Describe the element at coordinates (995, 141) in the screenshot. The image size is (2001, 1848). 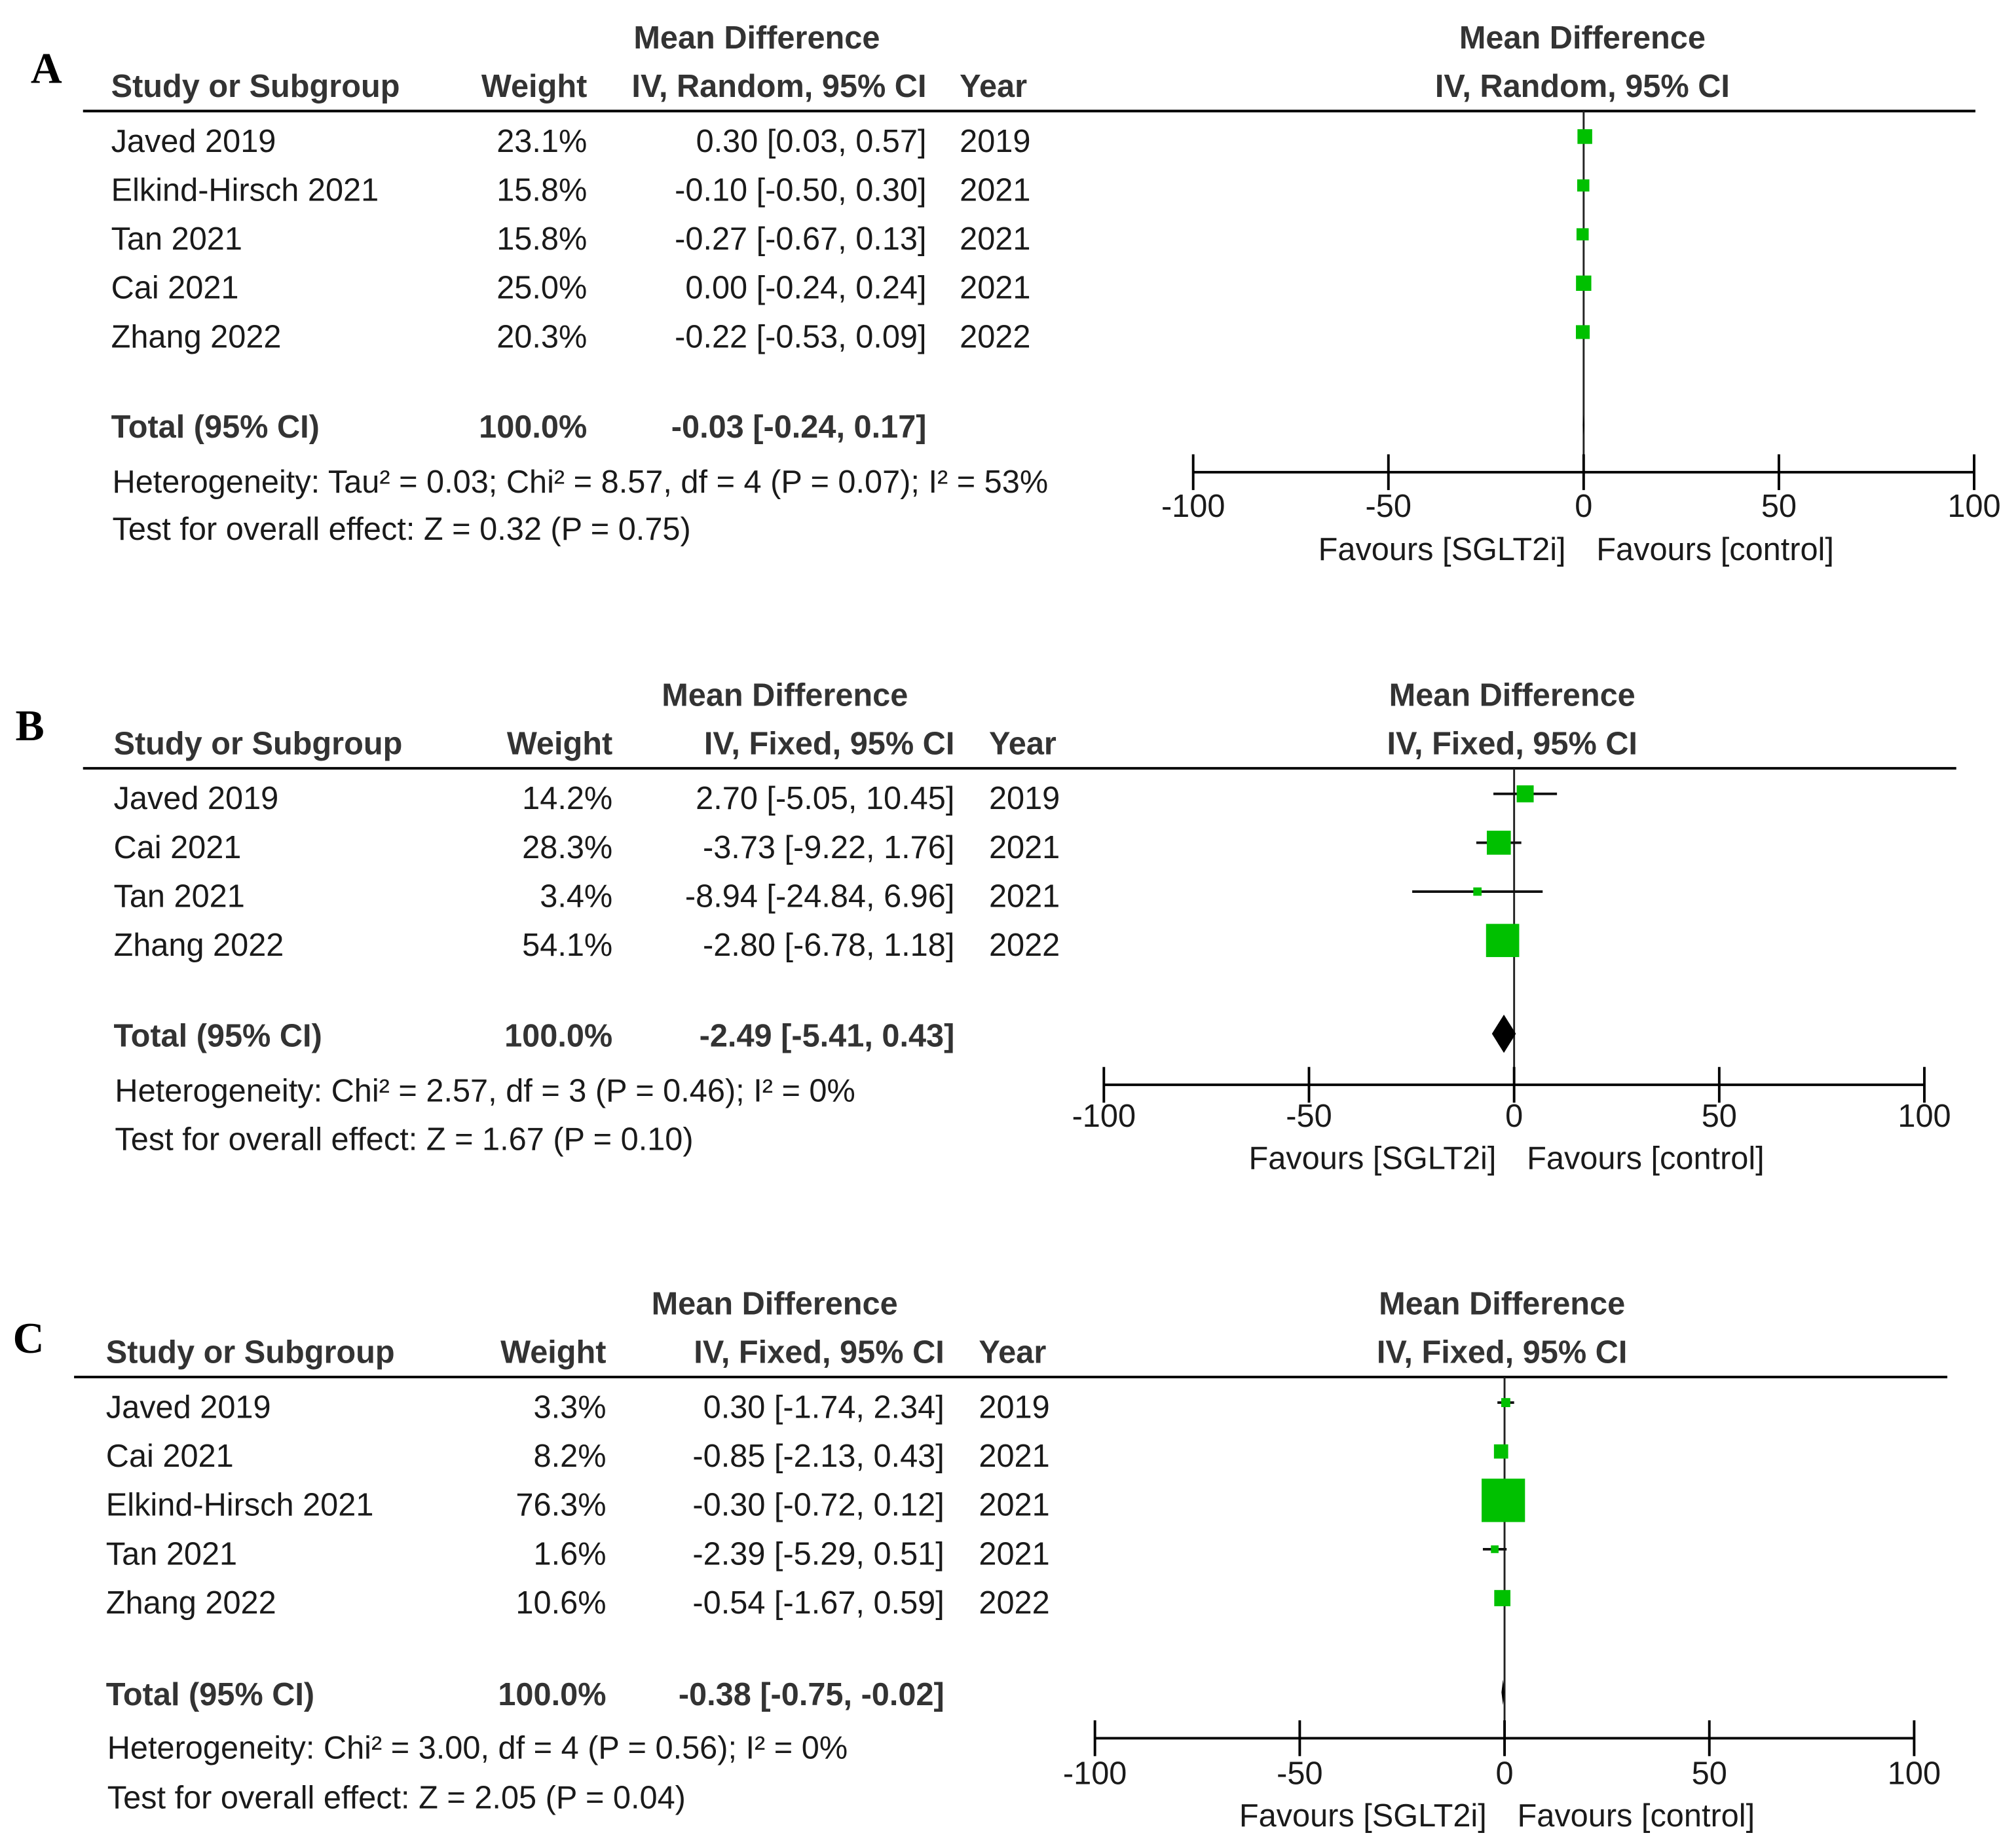
I see `study-year: 2019` at that location.